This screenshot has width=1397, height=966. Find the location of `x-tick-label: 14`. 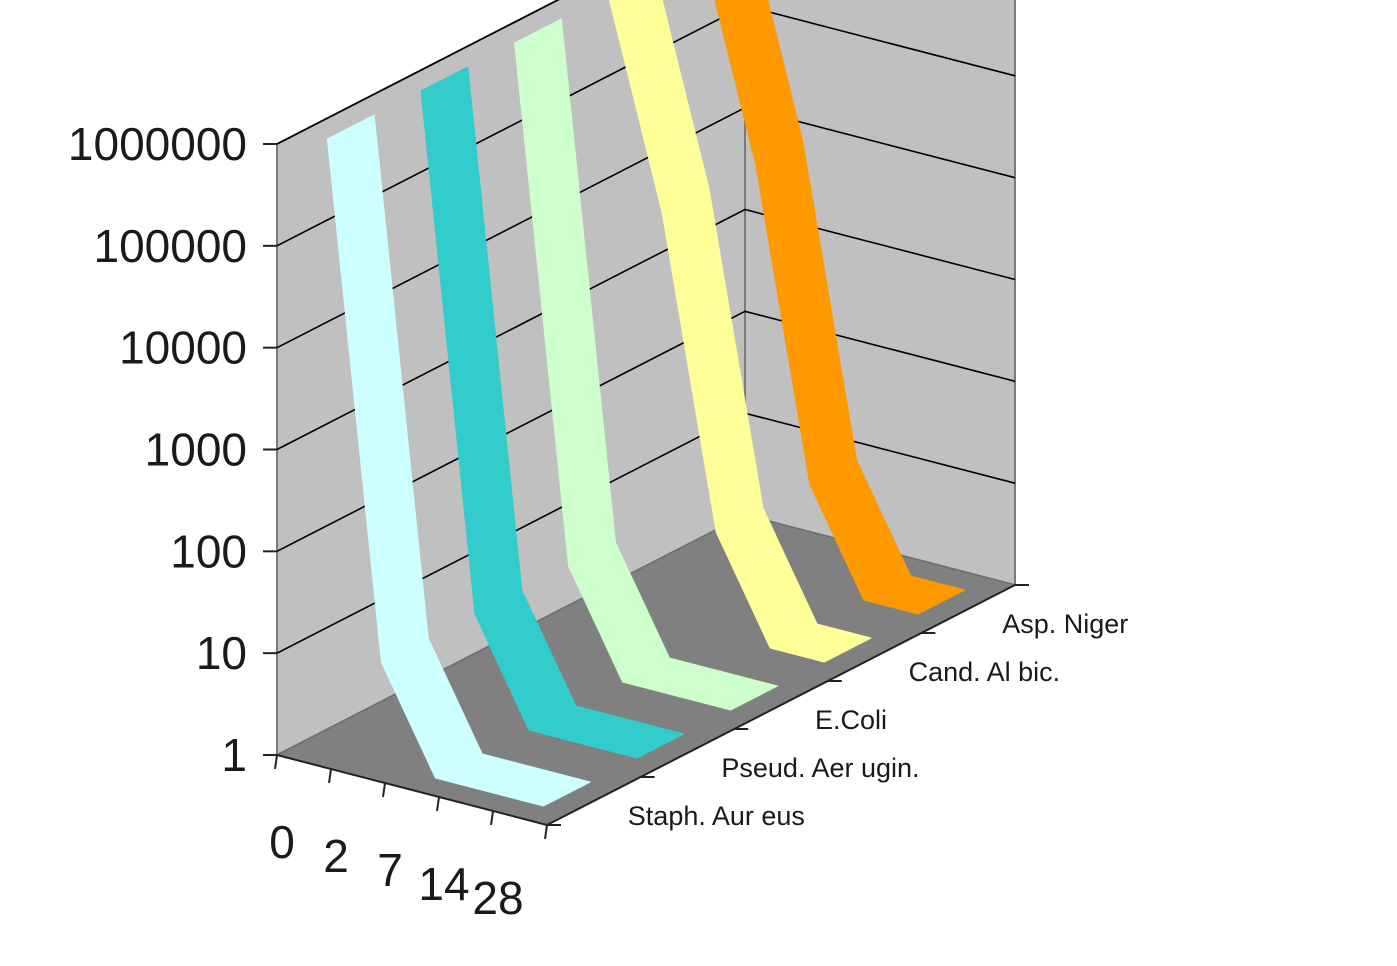

x-tick-label: 14 is located at coordinates (443, 884).